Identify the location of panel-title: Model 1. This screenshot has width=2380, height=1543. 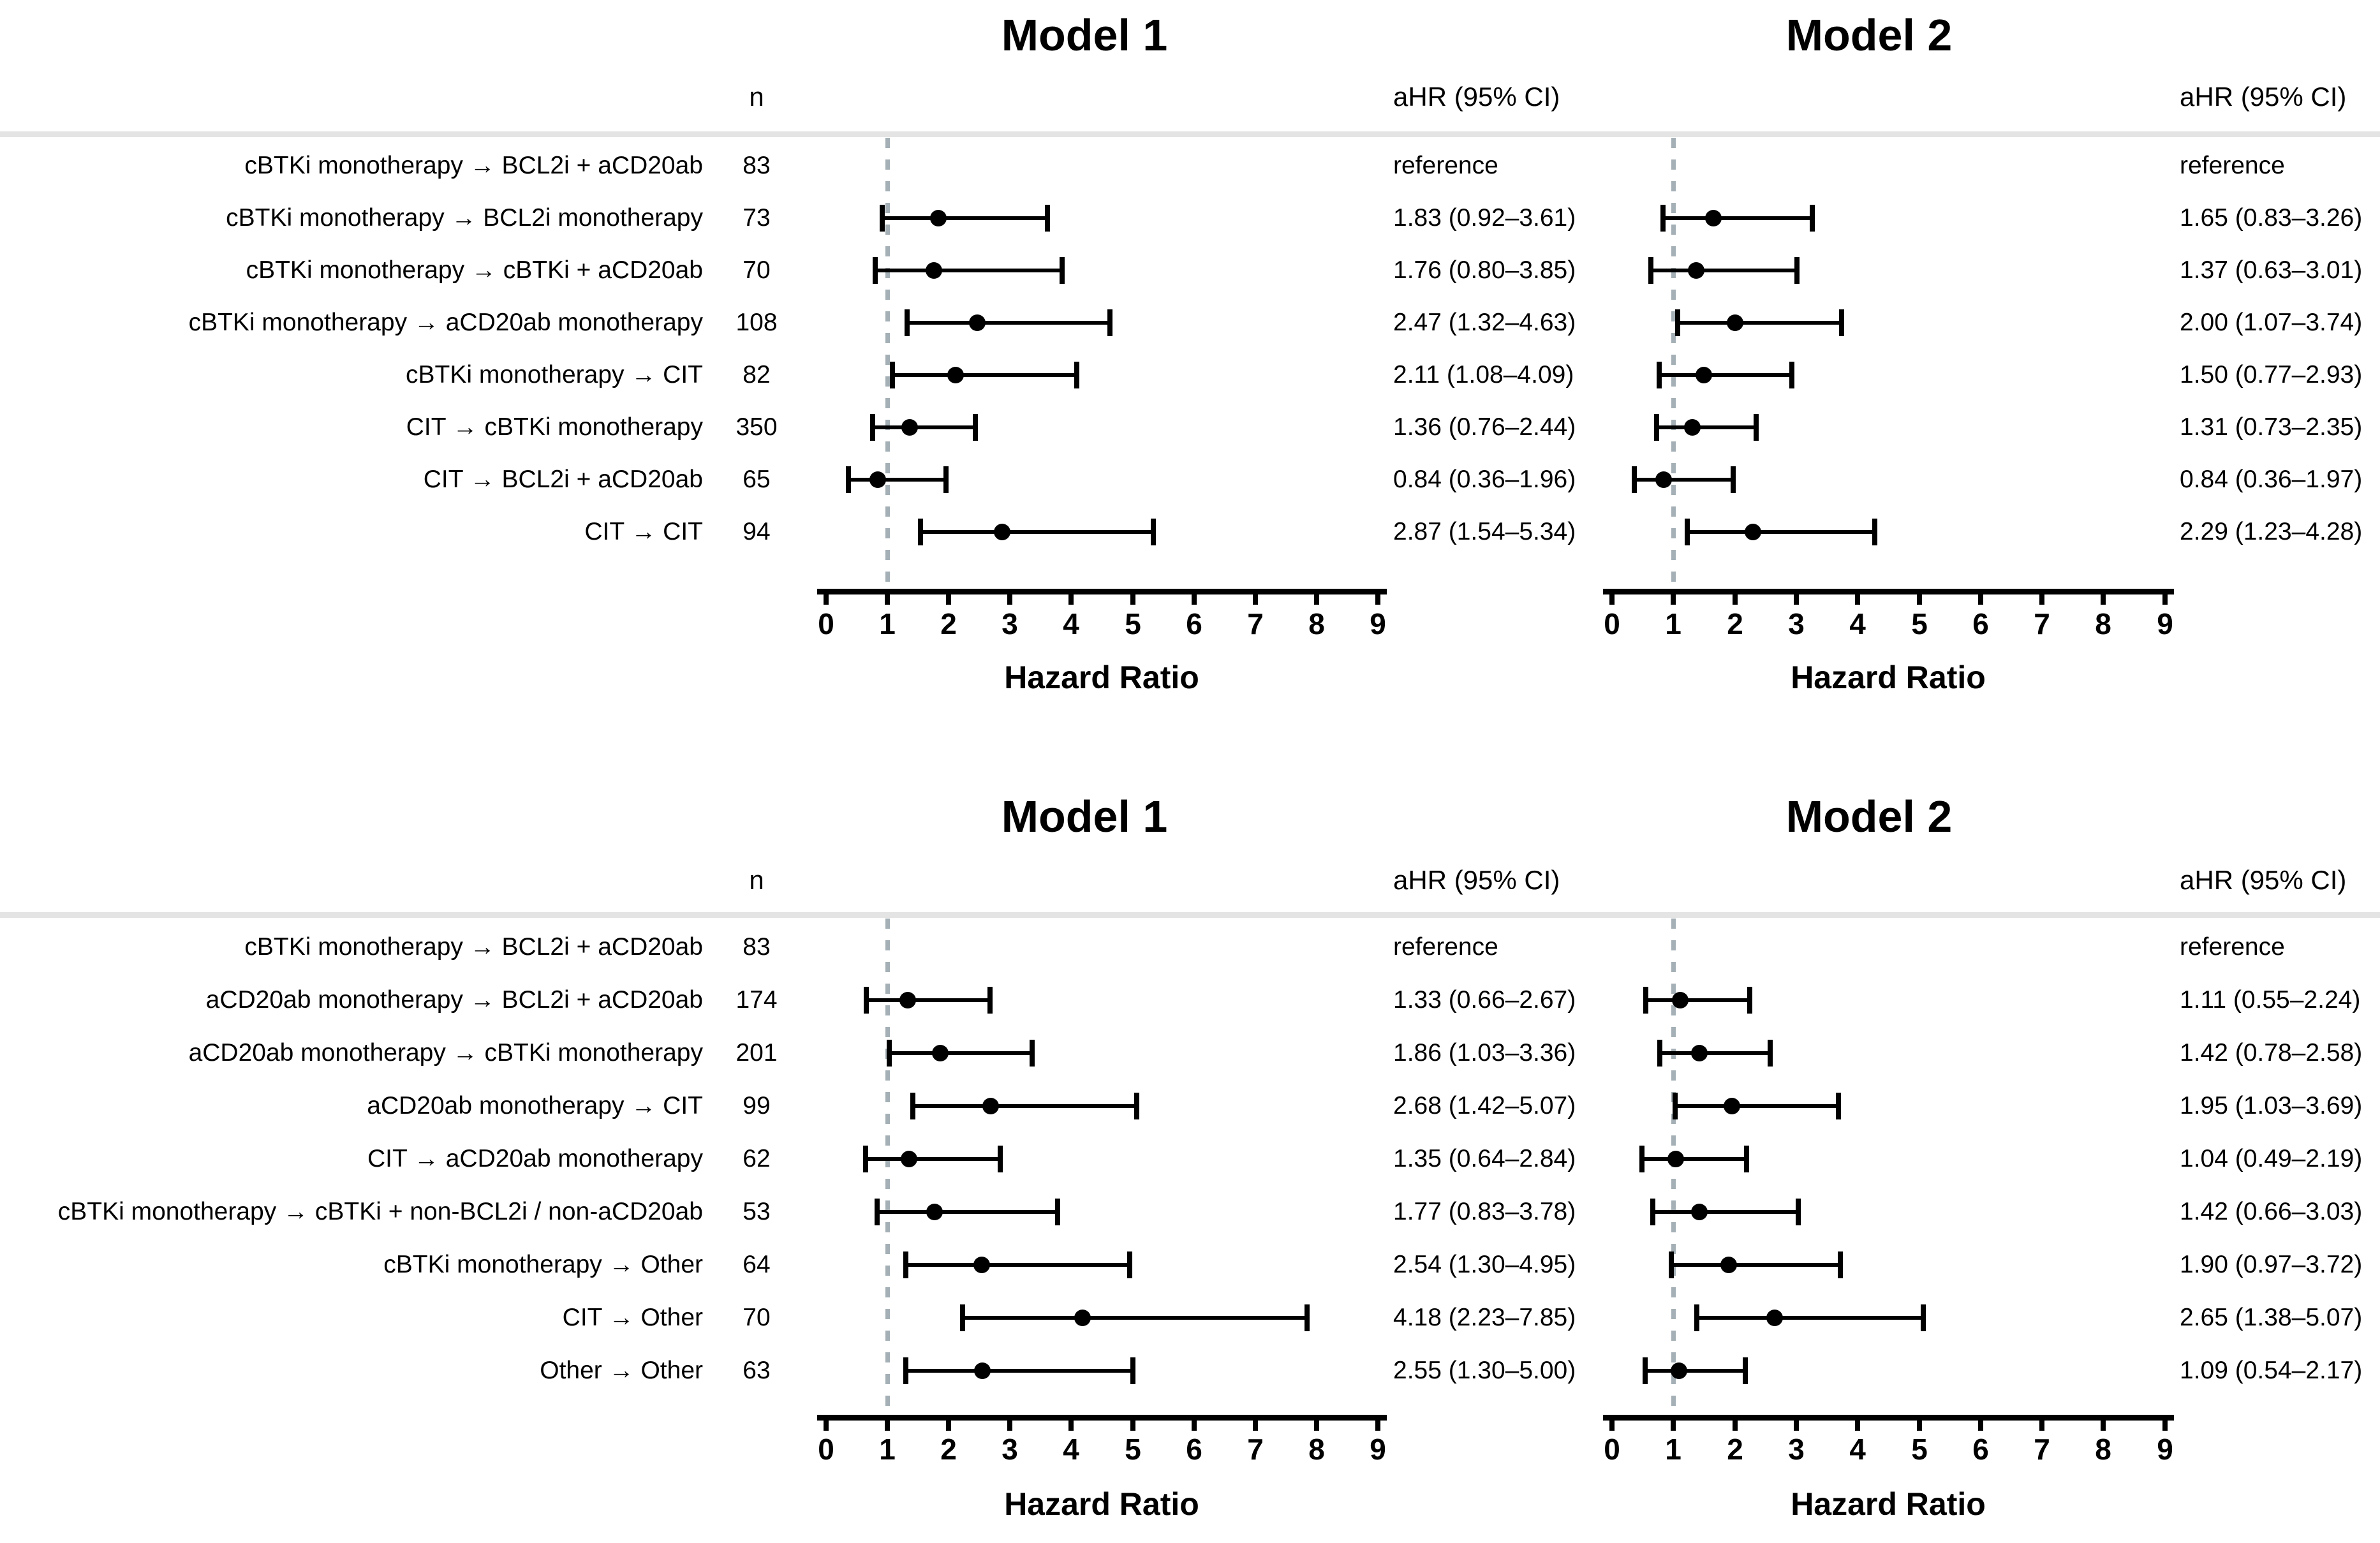
(1084, 816).